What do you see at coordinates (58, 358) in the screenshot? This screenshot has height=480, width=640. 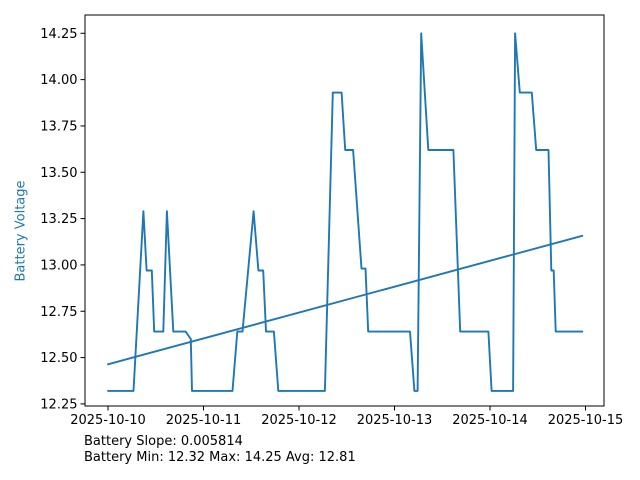 I see `y-tick-label: 12.50` at bounding box center [58, 358].